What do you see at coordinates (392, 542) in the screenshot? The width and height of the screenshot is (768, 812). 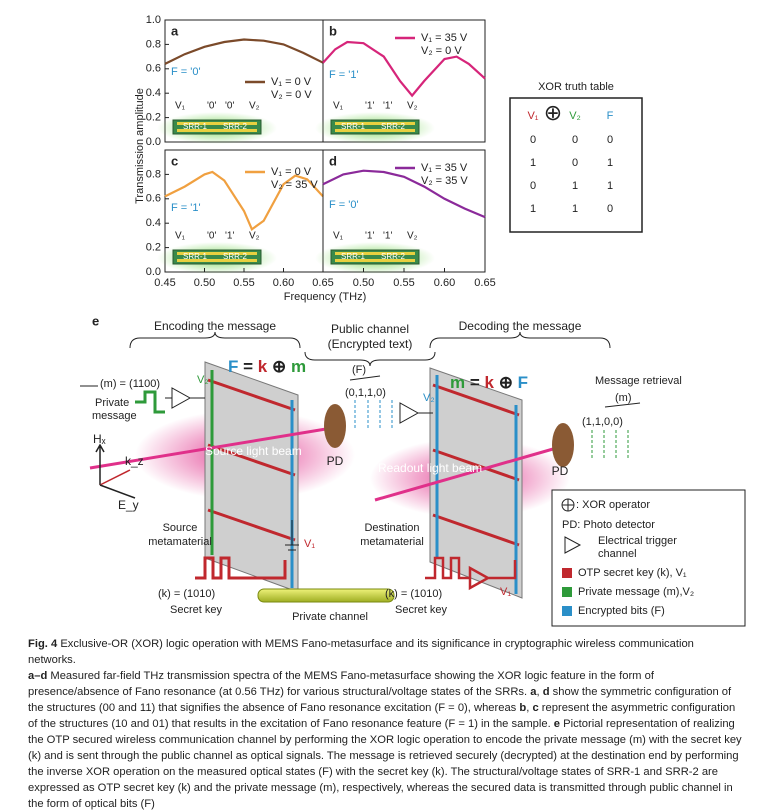 I see `meta-label: metamaterial` at bounding box center [392, 542].